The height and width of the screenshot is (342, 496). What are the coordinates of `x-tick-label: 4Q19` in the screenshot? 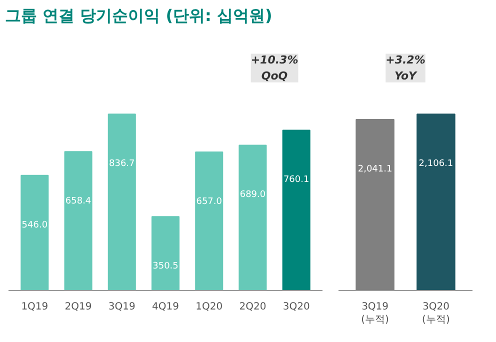 It's located at (165, 307).